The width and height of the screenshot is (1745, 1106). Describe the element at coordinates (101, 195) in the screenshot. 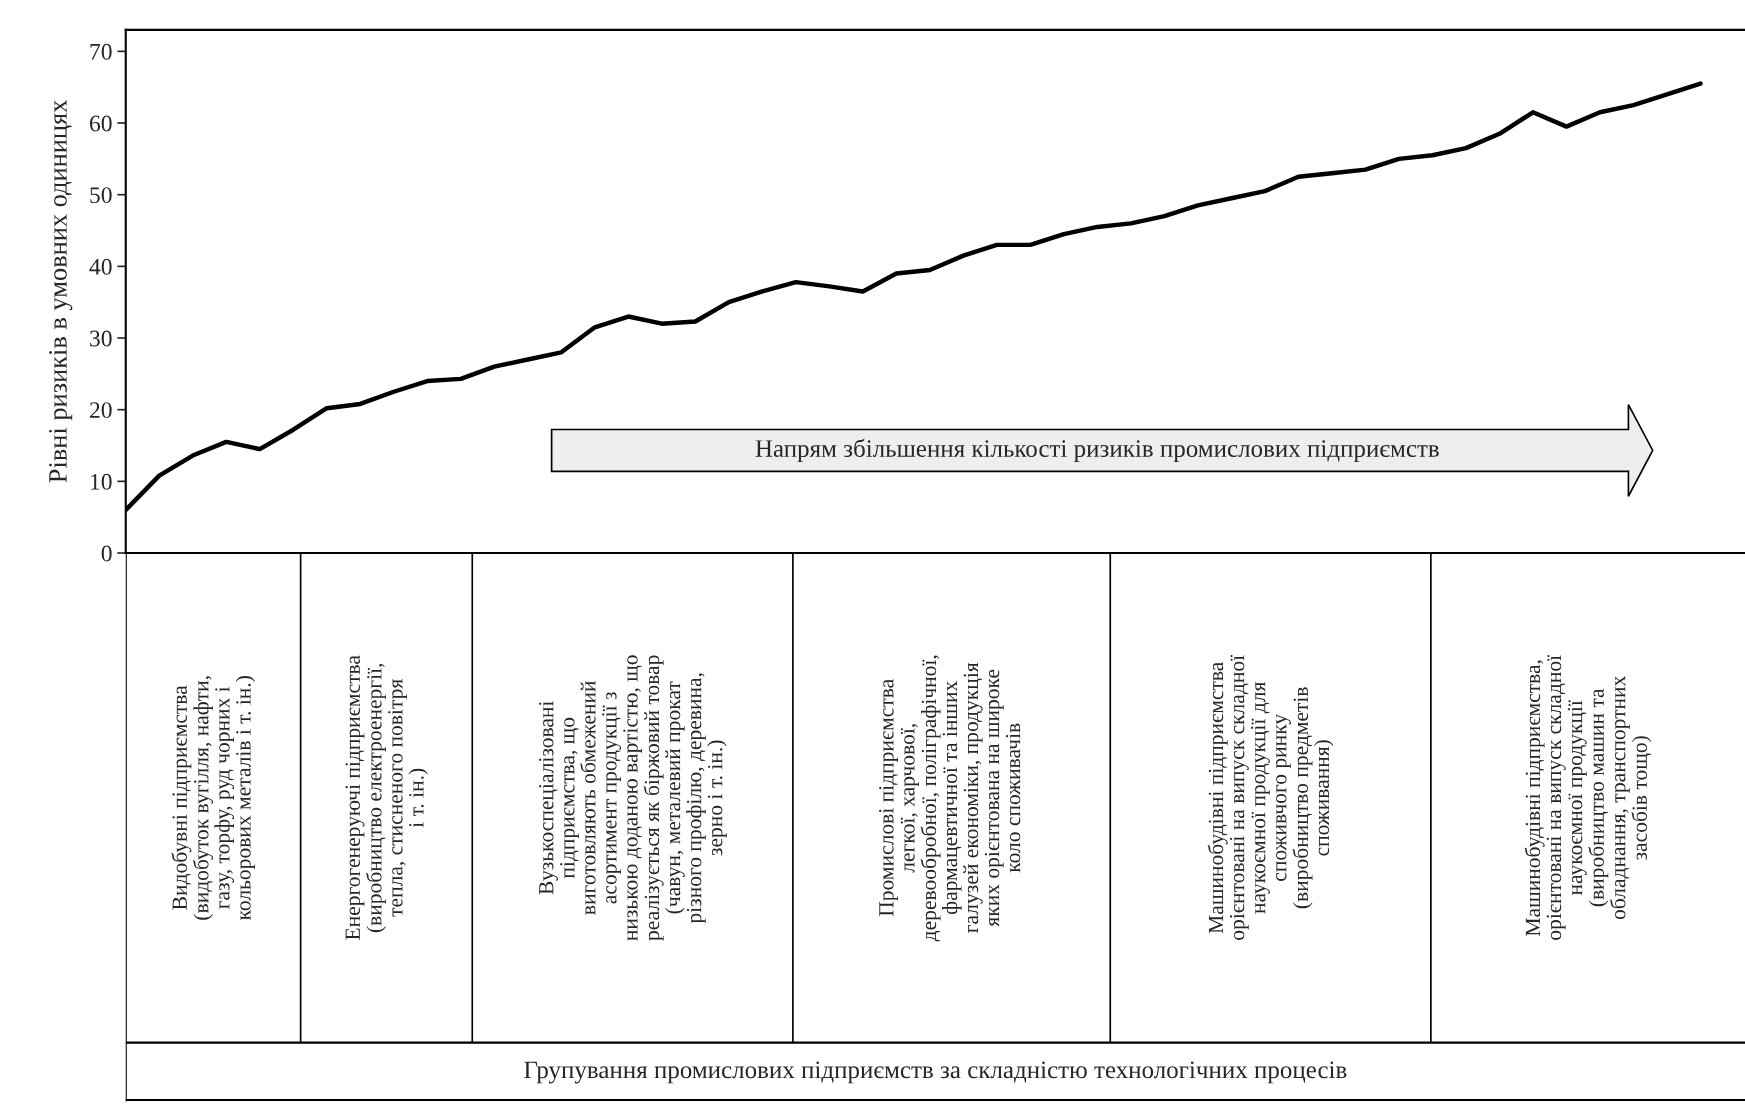

I see `y-tick-label: 50` at that location.